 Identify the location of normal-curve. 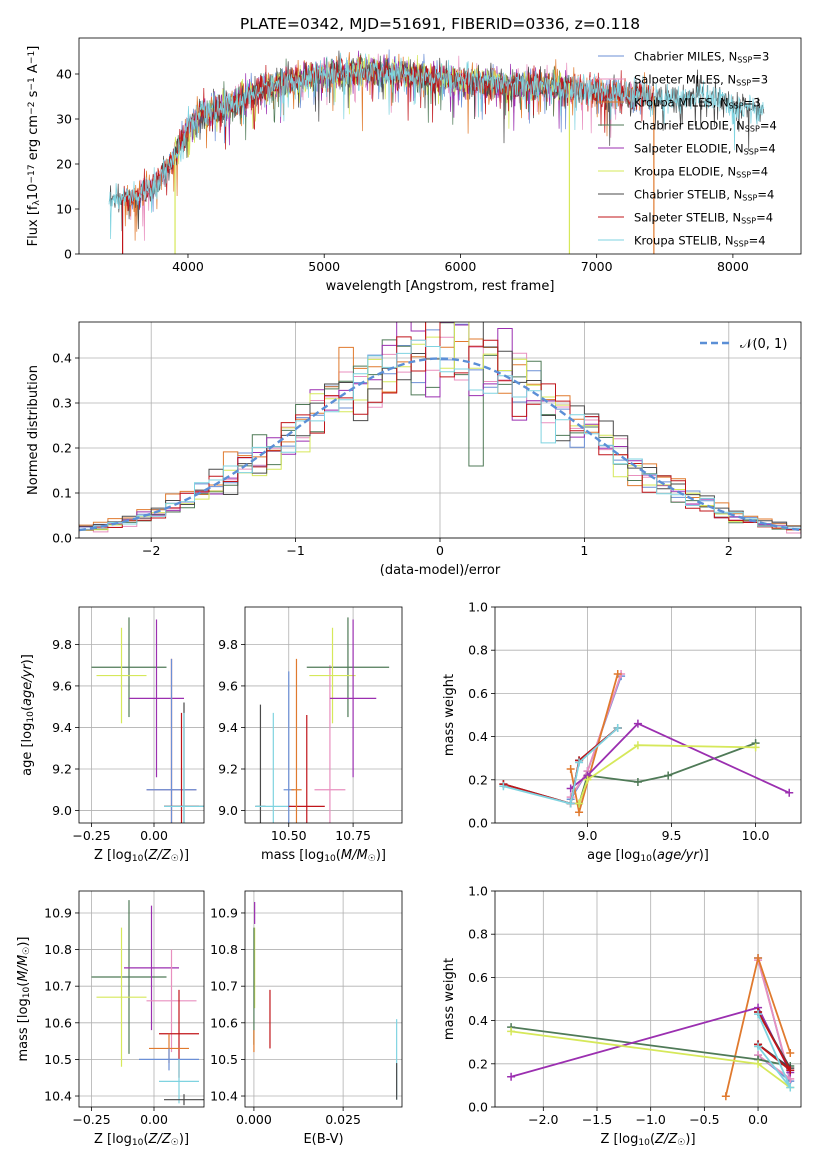
(440, 444).